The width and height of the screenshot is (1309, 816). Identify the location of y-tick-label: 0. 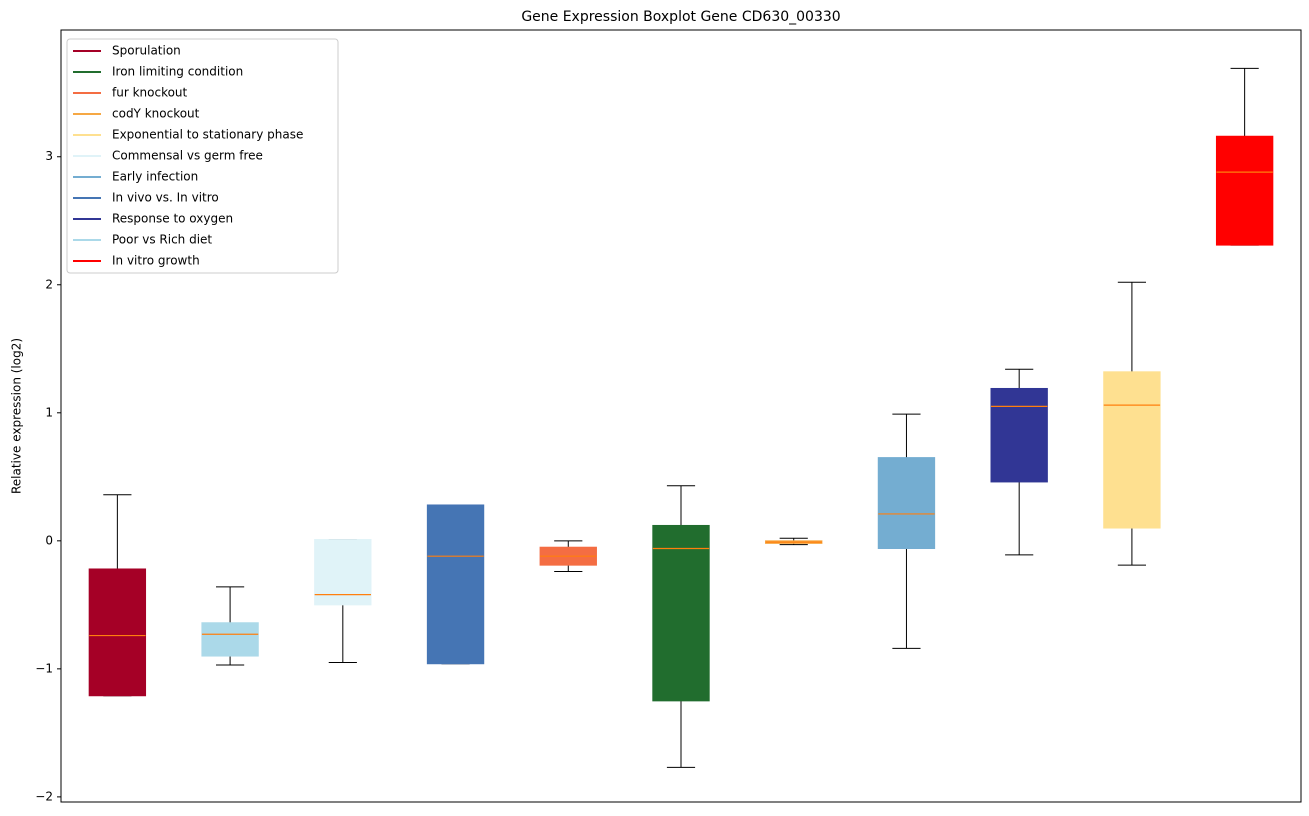
(49, 540).